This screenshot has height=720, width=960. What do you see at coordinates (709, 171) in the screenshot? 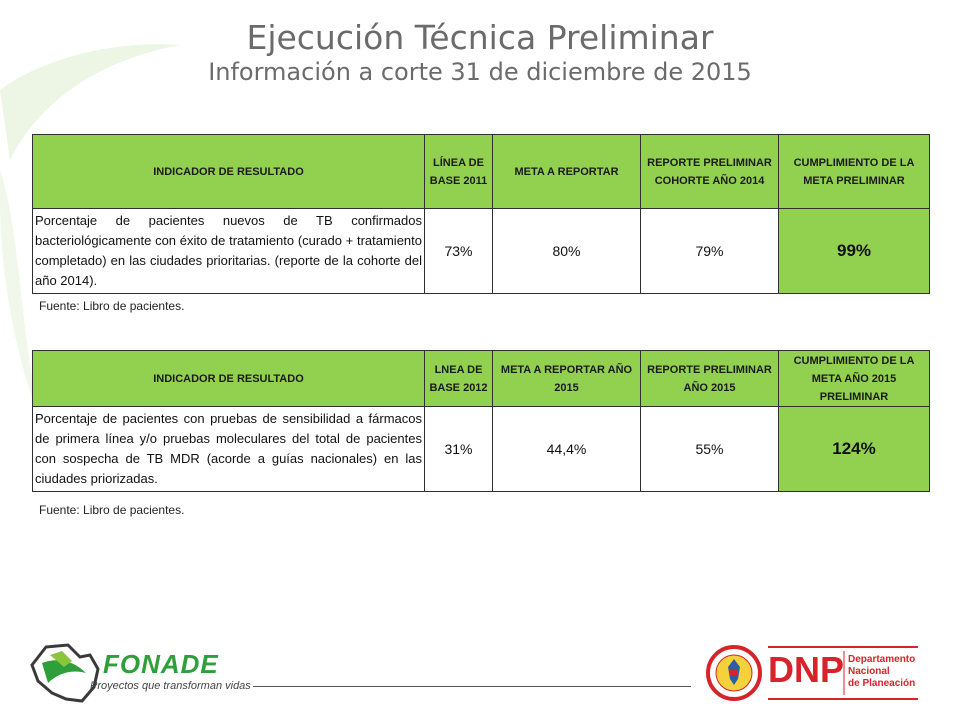
I see `header-report: REPORTE PRELIMINAR COHORTE AÑO 2014` at bounding box center [709, 171].